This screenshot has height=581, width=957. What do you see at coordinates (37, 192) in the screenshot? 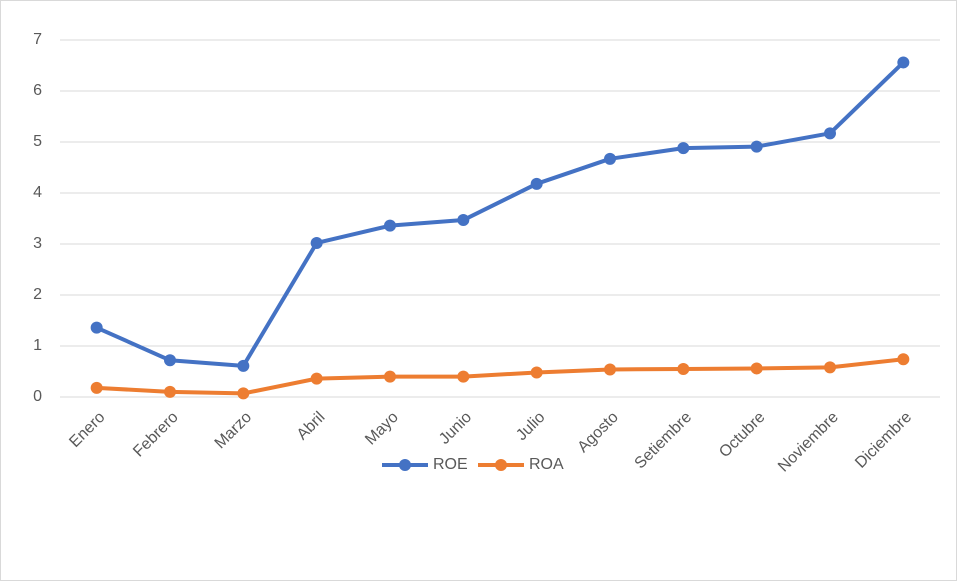
I see `y-tick-label: 4` at bounding box center [37, 192].